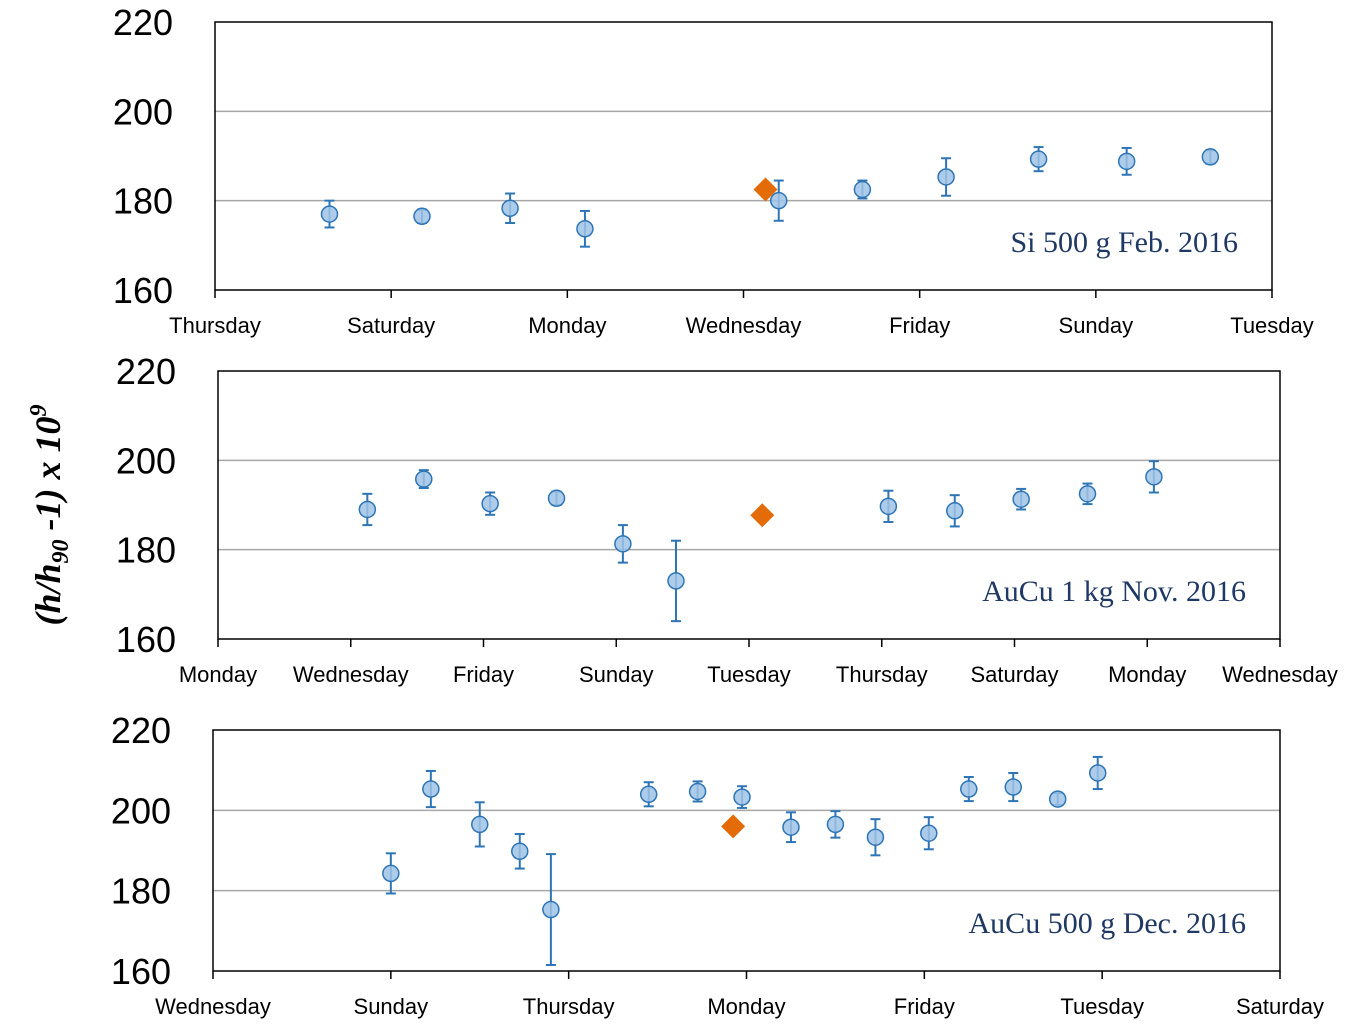 The image size is (1354, 1028). What do you see at coordinates (48, 604) in the screenshot?
I see `y-axis-label-h: h` at bounding box center [48, 604].